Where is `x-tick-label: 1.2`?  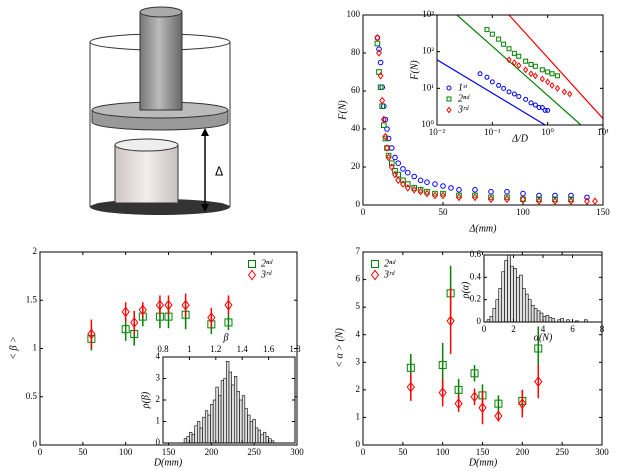
x-tick-label: 1.2 is located at coordinates (215, 349).